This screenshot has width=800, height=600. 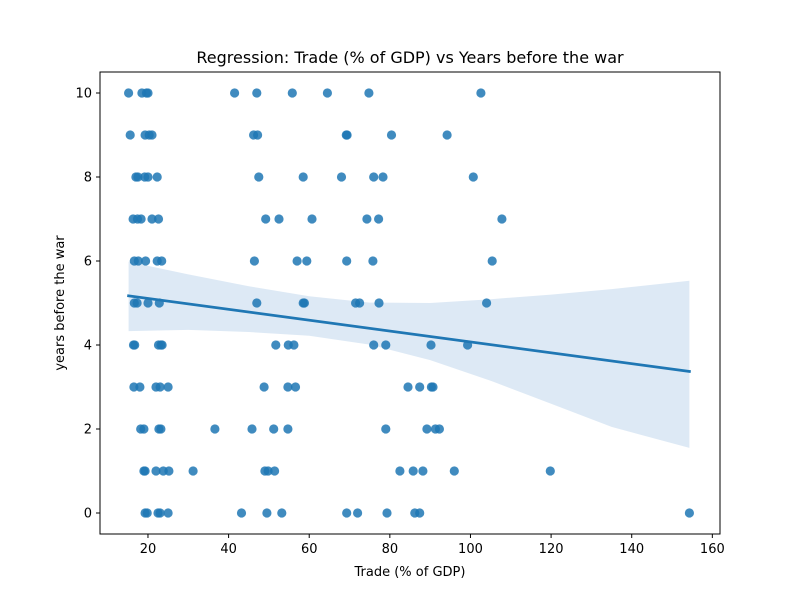 I want to click on x-tick-label: 160, so click(x=712, y=549).